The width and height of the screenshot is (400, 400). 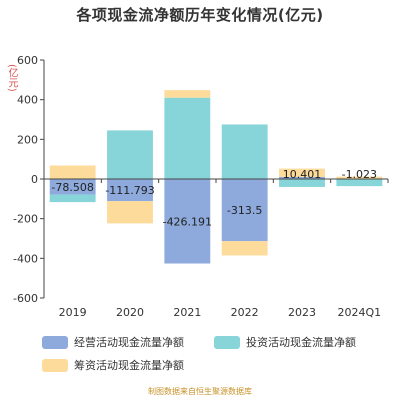 I want to click on legend-swatch-investing, so click(x=227, y=342).